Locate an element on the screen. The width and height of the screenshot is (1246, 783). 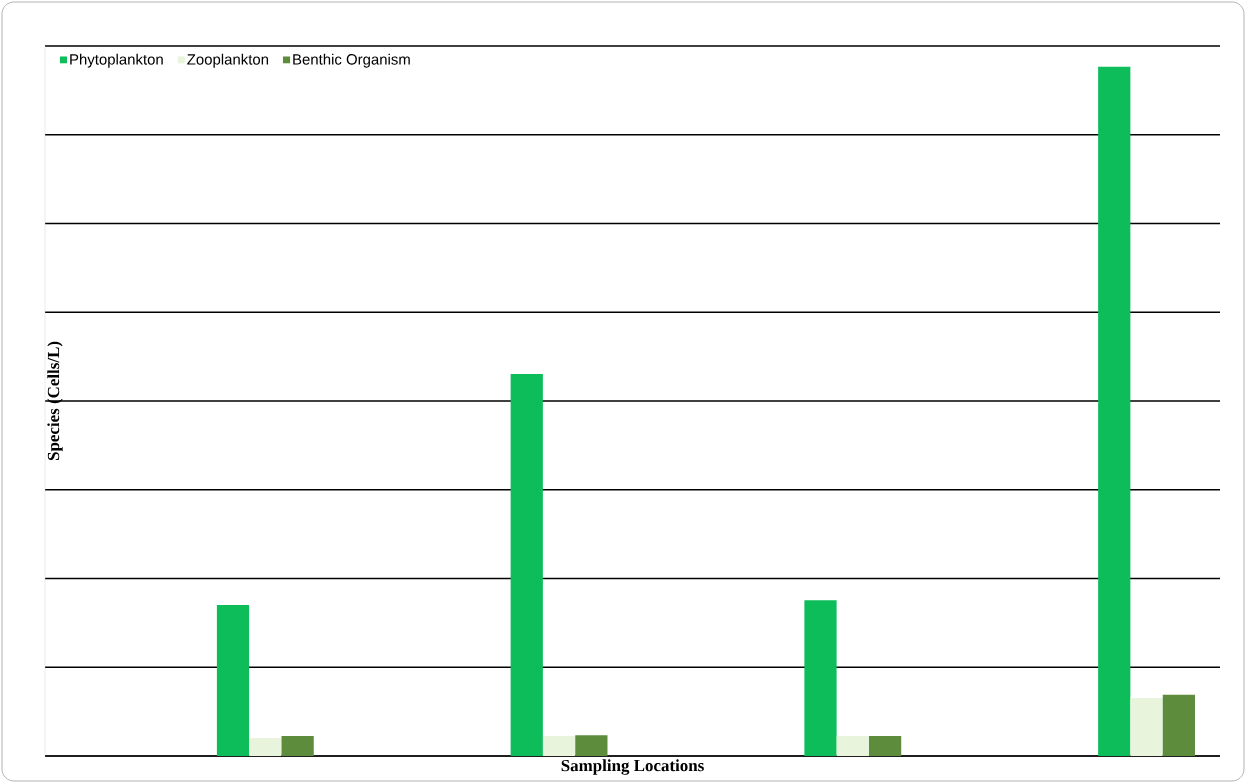
legend-label: Benthic Organism is located at coordinates (351, 60).